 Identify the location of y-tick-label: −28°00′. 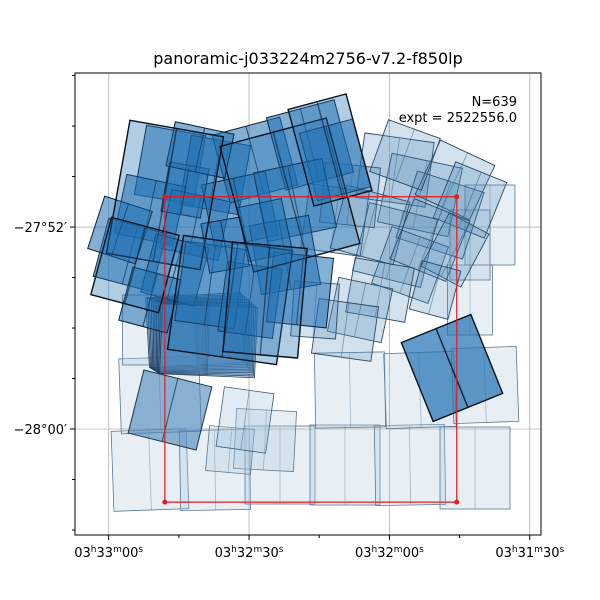
(40, 430).